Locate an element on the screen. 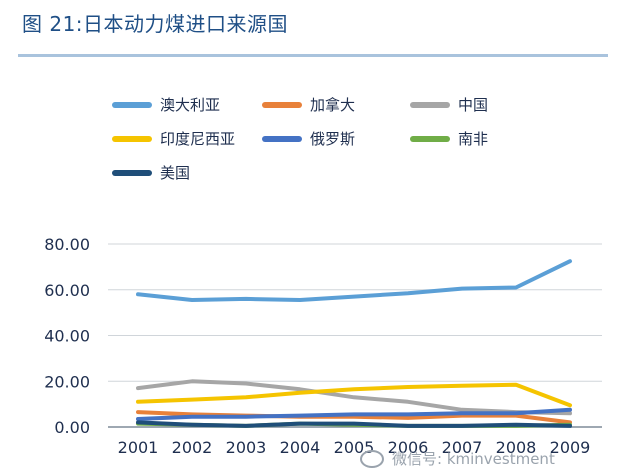 The height and width of the screenshot is (473, 640). legend-swatch-canada is located at coordinates (282, 104).